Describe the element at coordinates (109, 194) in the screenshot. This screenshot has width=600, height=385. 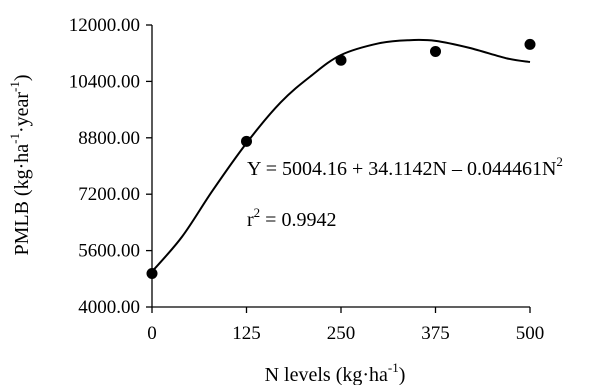
I see `y-tick-label: 7200.00` at that location.